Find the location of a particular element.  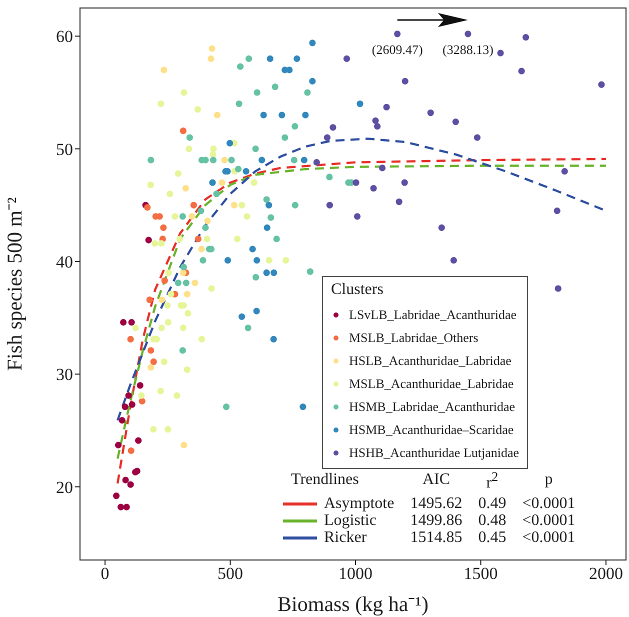

annotation: (3288.13) is located at coordinates (468, 49).